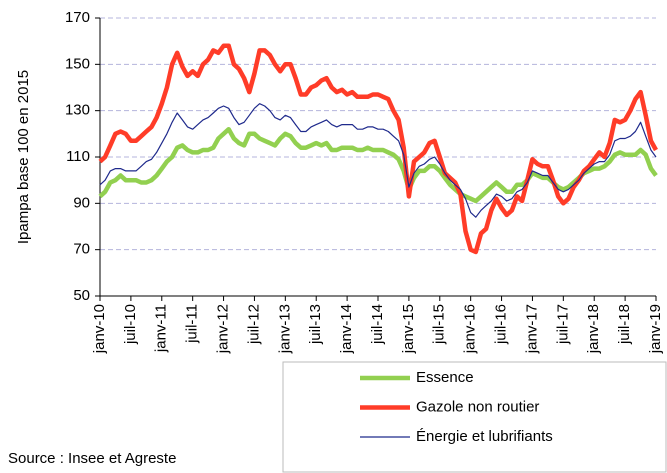 The width and height of the screenshot is (667, 473). I want to click on x-tick-label: janv-18, so click(593, 329).